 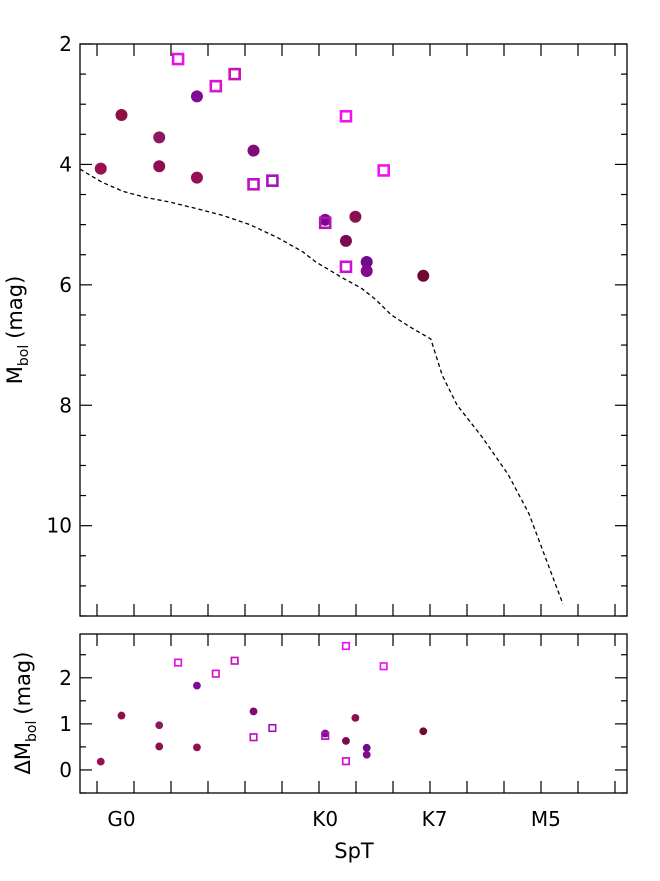 What do you see at coordinates (325, 819) in the screenshot?
I see `x-tick-label: K0` at bounding box center [325, 819].